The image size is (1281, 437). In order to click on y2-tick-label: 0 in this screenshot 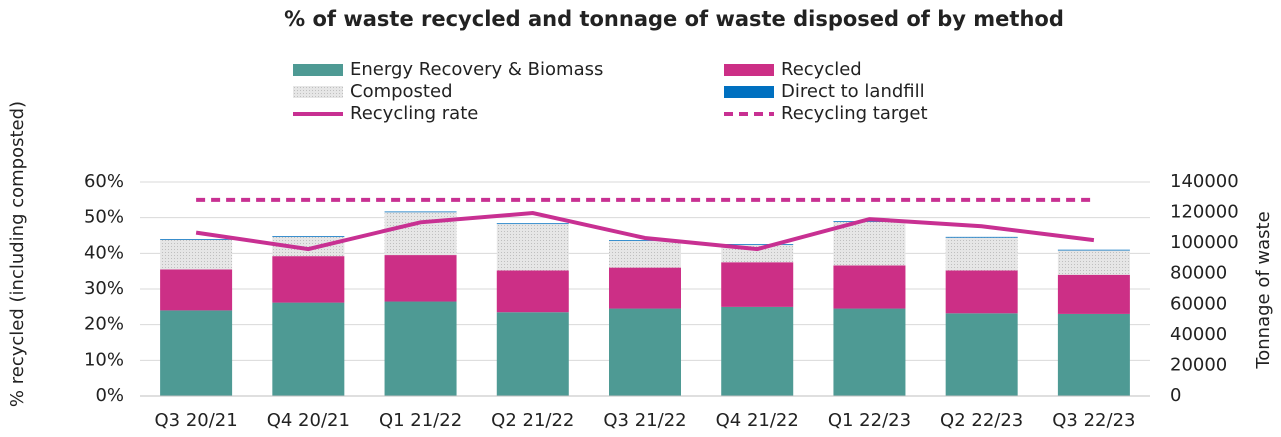, I will do `click(1175, 395)`.